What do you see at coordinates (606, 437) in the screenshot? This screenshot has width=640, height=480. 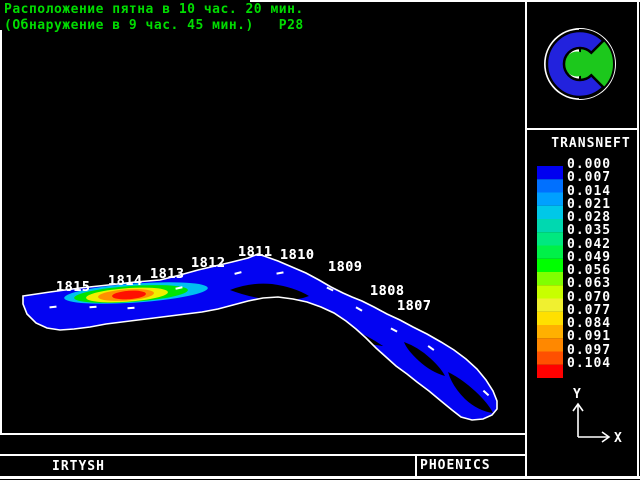 I see `x-axis-arrowhead` at bounding box center [606, 437].